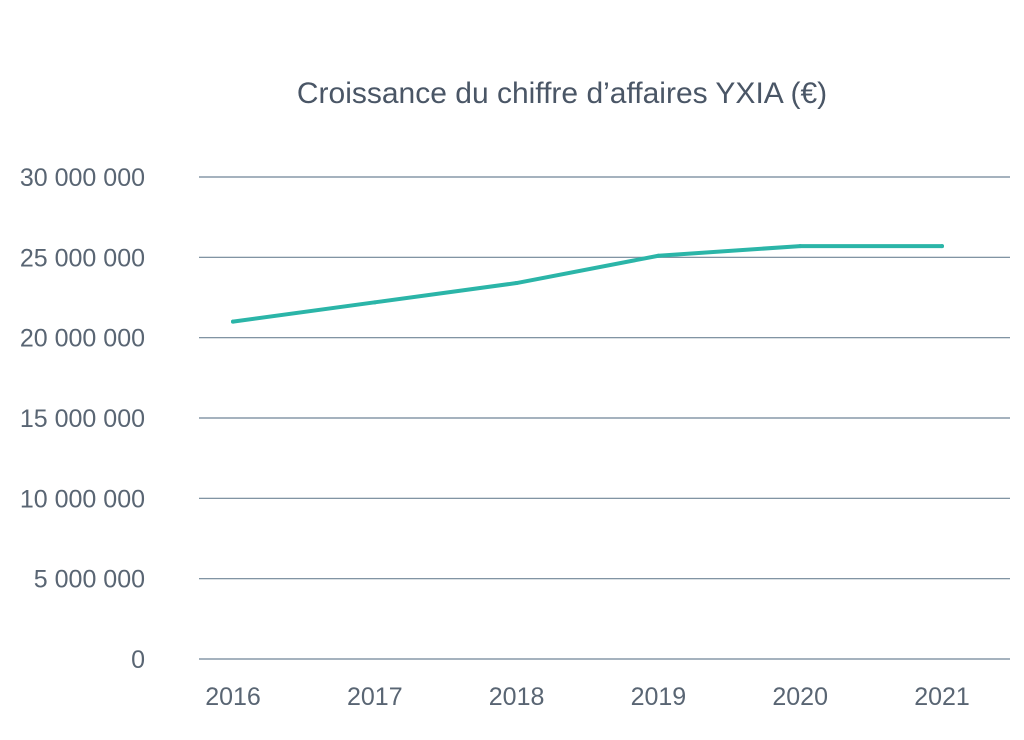  Describe the element at coordinates (82, 258) in the screenshot. I see `y-tick-label: 25 000 000` at that location.